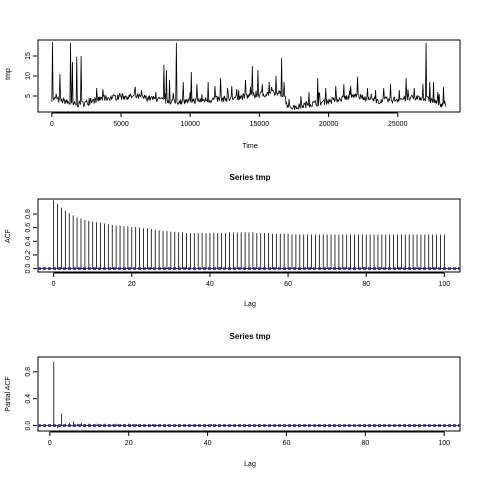  I want to click on pacf-y-tick-label: 0.8, so click(28, 372).